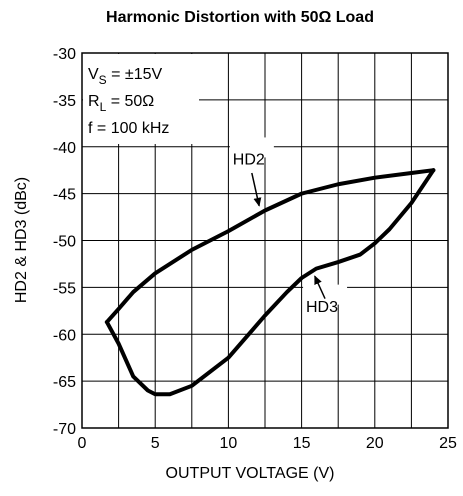  I want to click on annotation-box, so click(141, 99).